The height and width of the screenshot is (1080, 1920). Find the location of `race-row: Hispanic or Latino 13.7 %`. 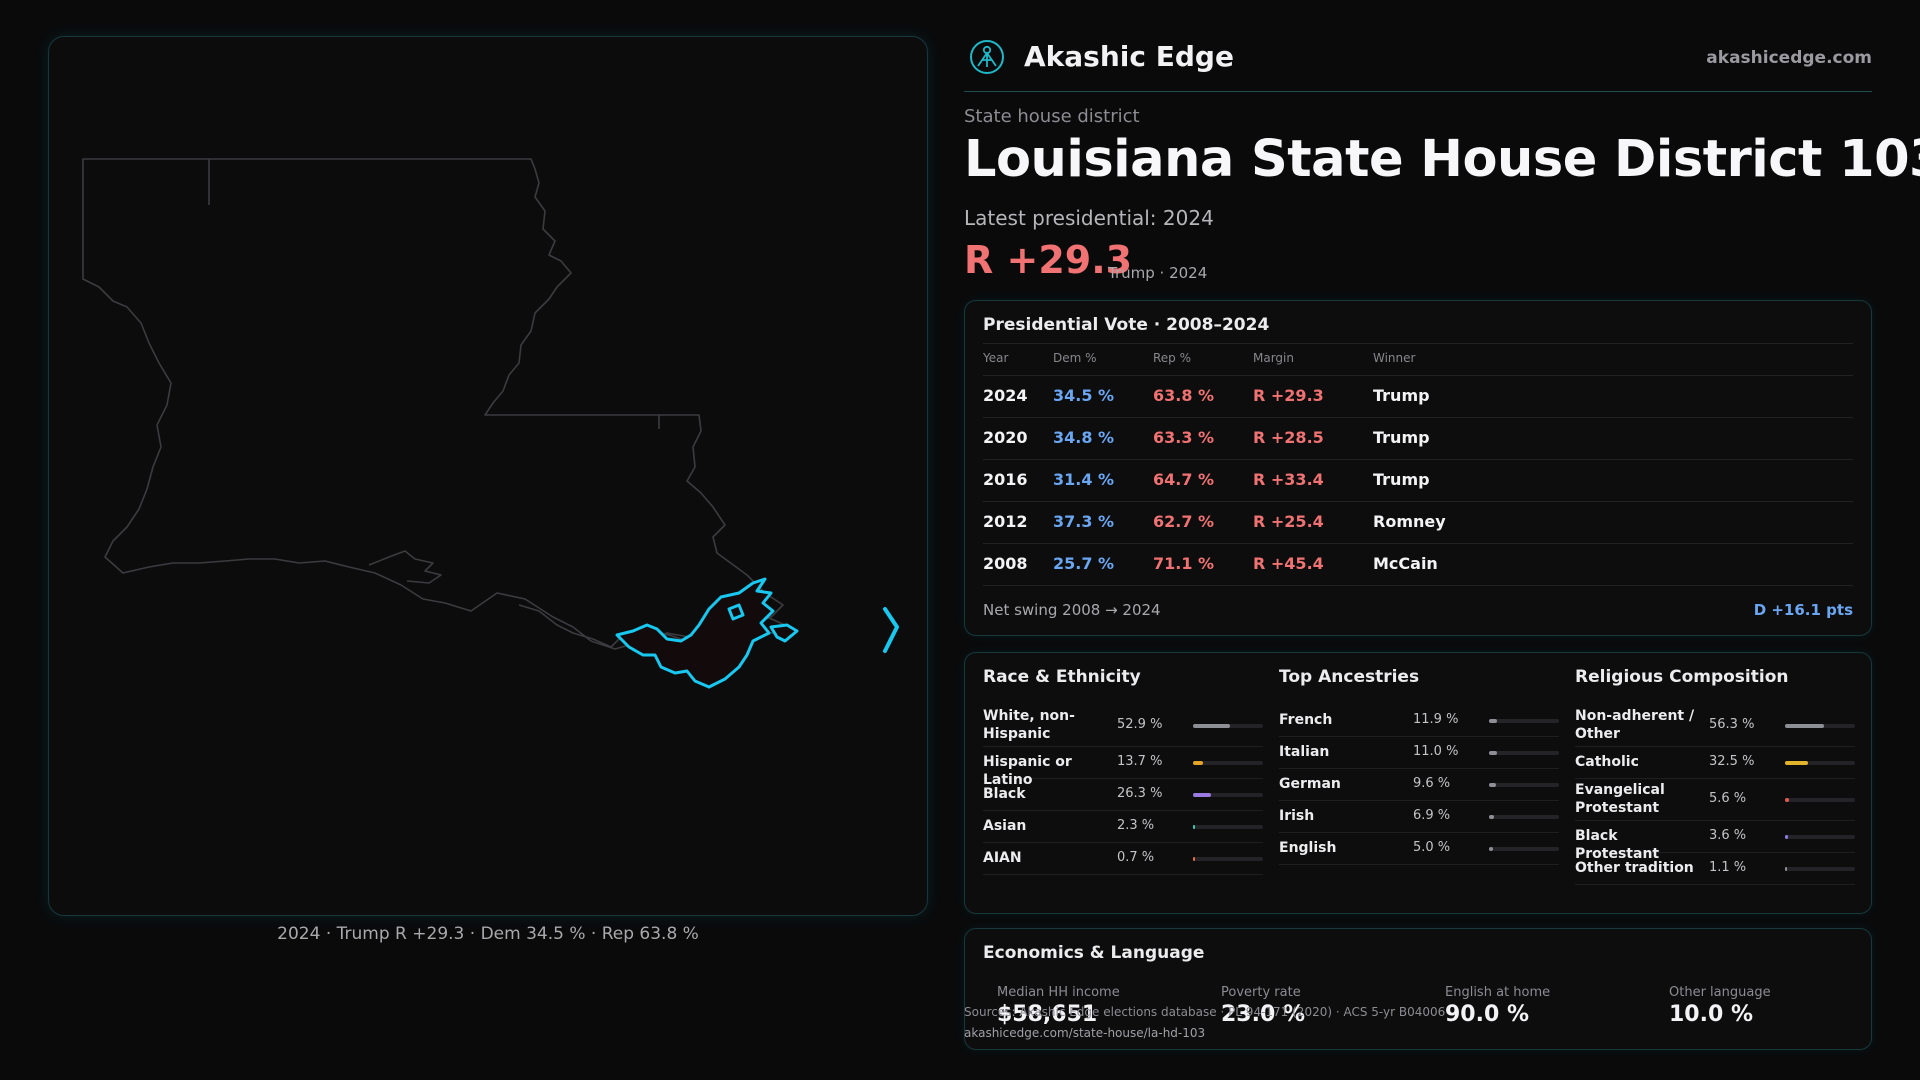

race-row: Hispanic or Latino 13.7 % is located at coordinates (1123, 767).